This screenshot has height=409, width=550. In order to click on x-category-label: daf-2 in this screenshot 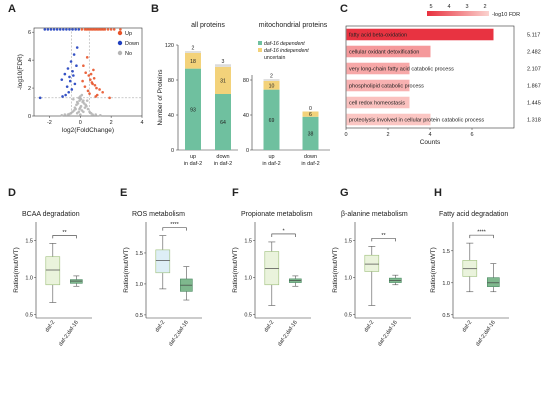, I will do `click(50, 327)`.